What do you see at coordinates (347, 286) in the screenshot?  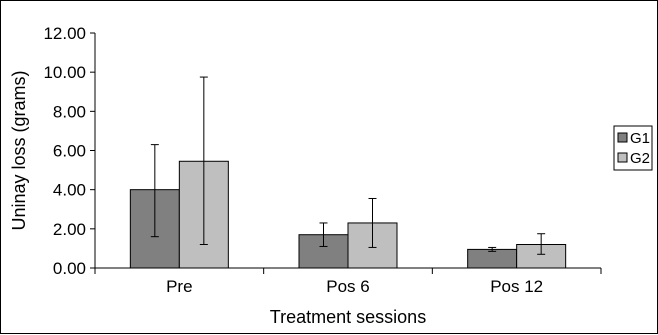 I see `x-tick-label: Pos 6` at bounding box center [347, 286].